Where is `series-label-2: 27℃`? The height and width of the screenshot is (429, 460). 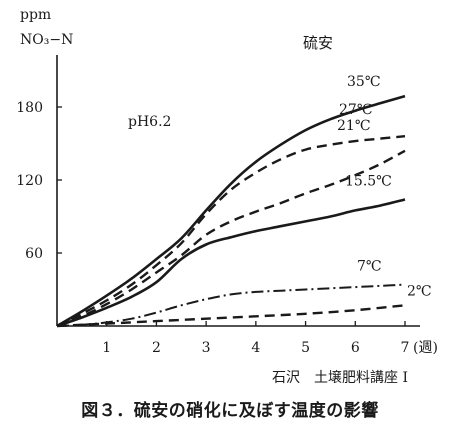
series-label-2: 27℃ is located at coordinates (355, 110).